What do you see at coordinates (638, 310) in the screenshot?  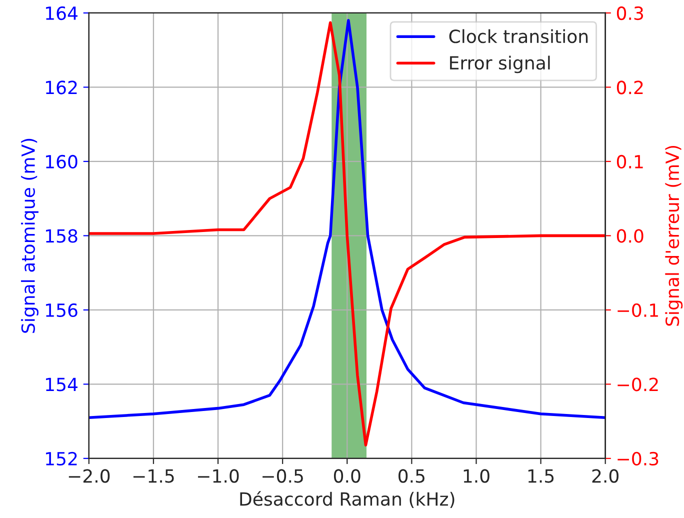 I see `y2-tick-label: −0.1` at bounding box center [638, 310].